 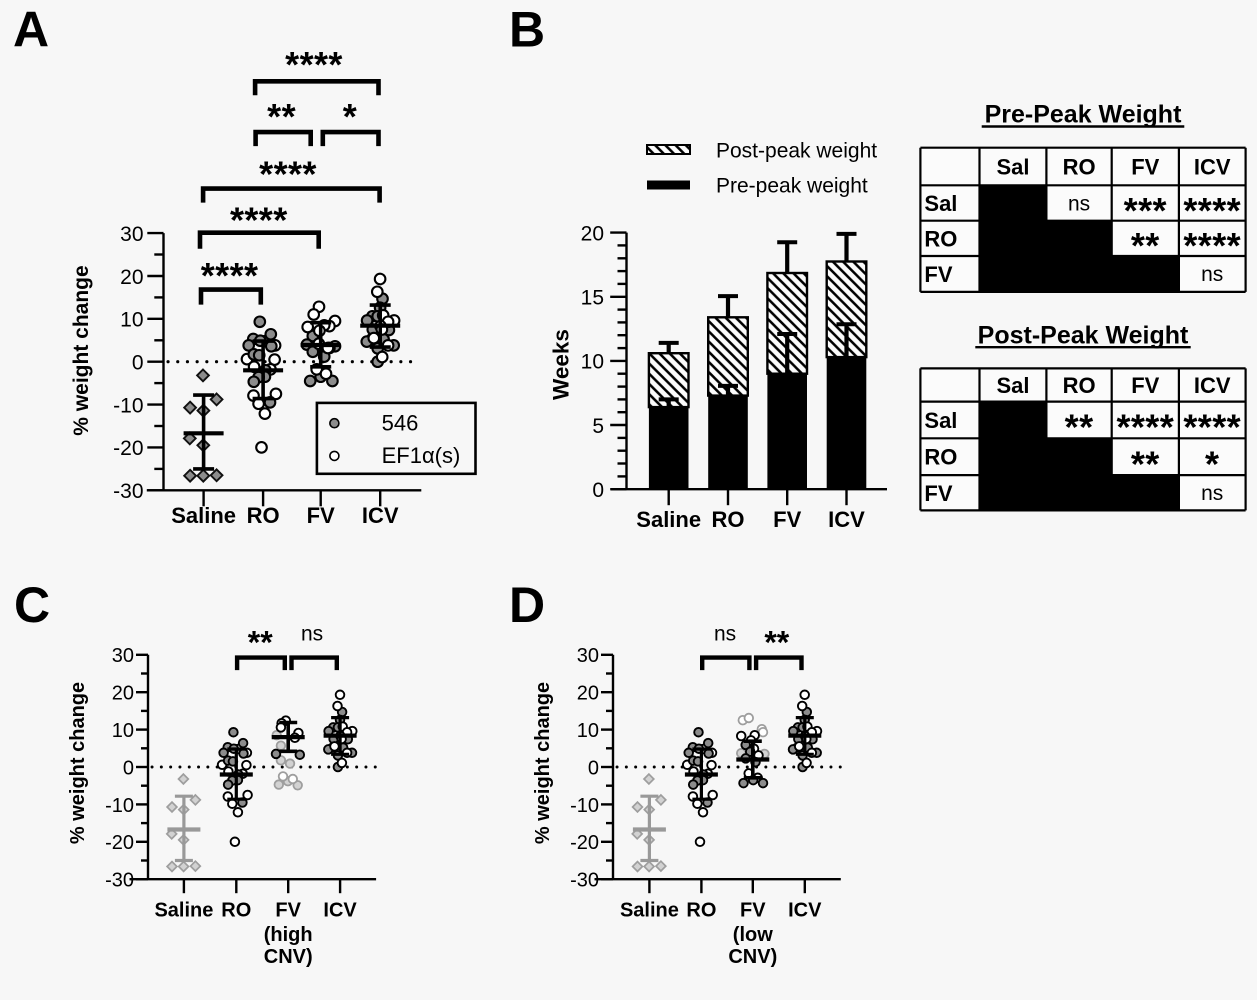 What do you see at coordinates (400, 423) in the screenshot?
I see `svg-text: 546` at bounding box center [400, 423].